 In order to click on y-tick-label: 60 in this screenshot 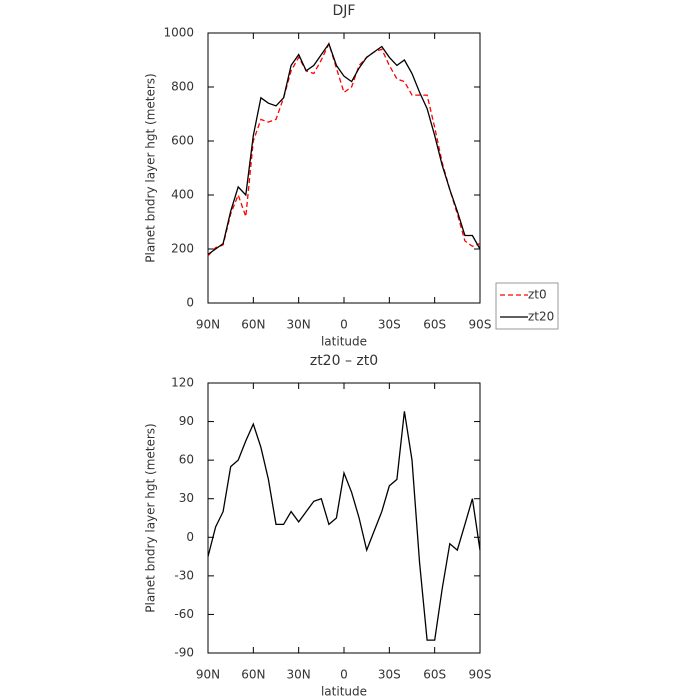, I will do `click(186, 460)`.